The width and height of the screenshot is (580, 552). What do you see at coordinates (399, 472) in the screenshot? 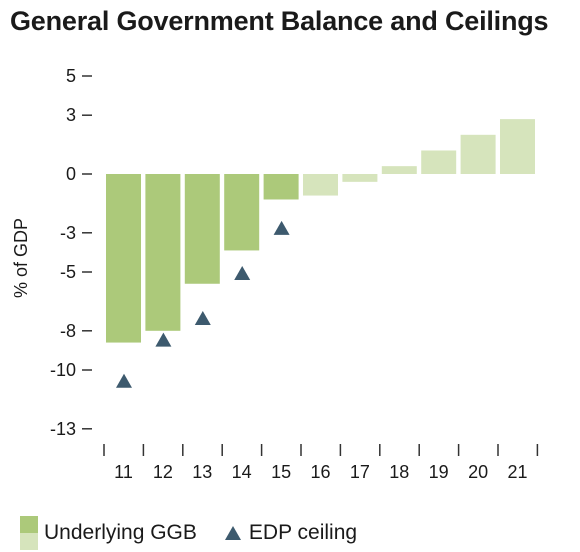
I see `x-tick-label: 18` at bounding box center [399, 472].